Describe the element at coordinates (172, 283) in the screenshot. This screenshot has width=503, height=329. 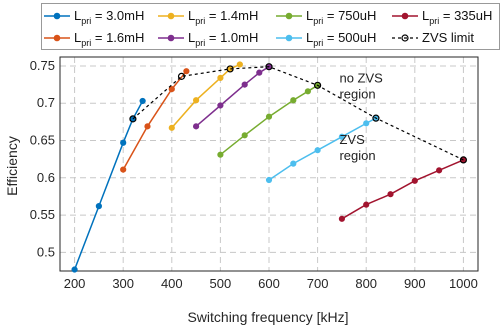
I see `x-tick-label: 400` at that location.